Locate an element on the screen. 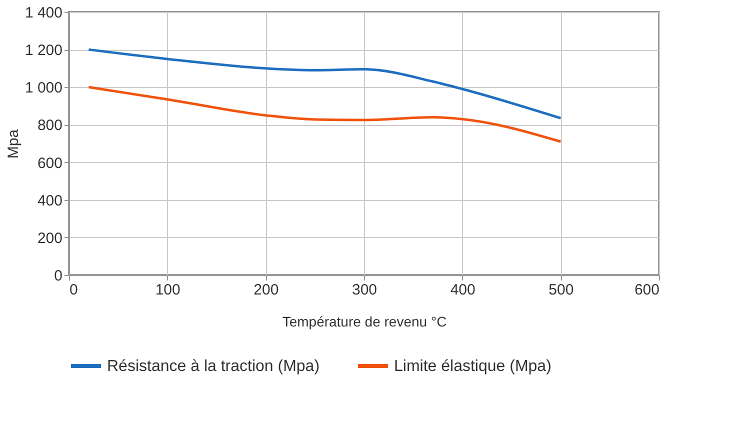 Image resolution: width=755 pixels, height=443 pixels. y-tick-label: 200 is located at coordinates (49, 238).